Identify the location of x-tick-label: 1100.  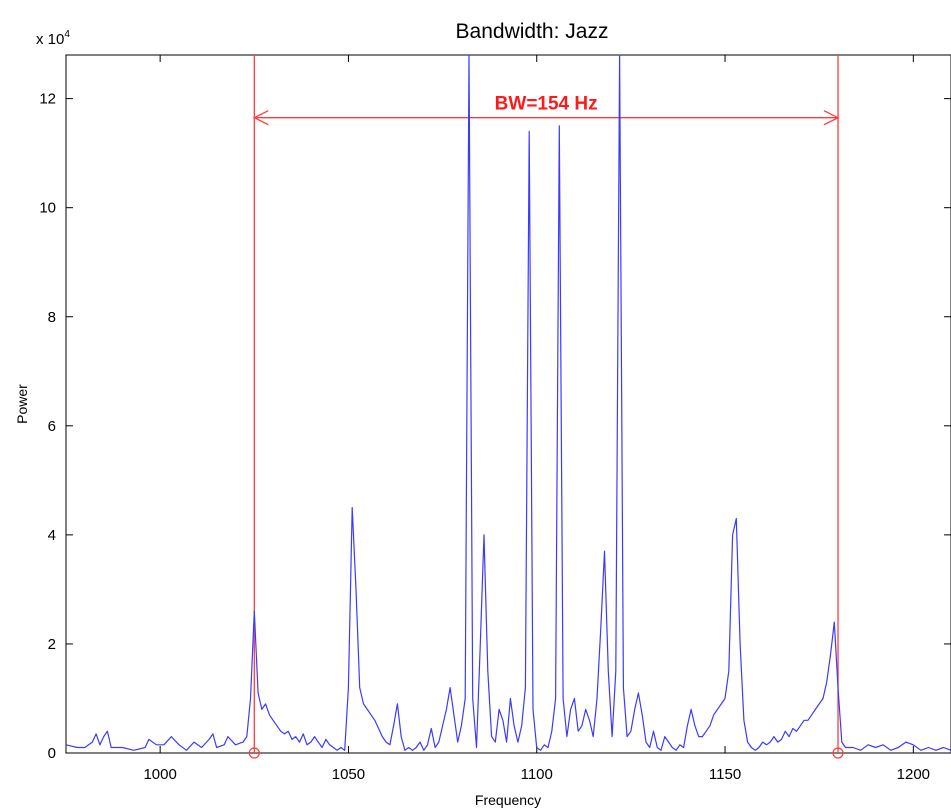
(537, 774).